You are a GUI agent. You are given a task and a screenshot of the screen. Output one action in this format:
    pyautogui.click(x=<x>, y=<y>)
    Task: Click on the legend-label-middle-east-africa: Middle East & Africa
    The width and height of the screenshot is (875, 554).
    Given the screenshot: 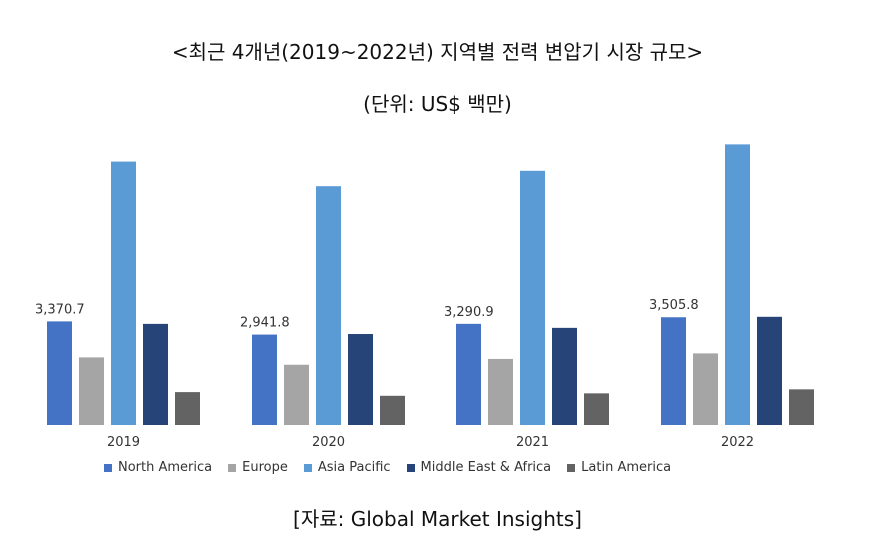 What is the action you would take?
    pyautogui.click(x=486, y=467)
    